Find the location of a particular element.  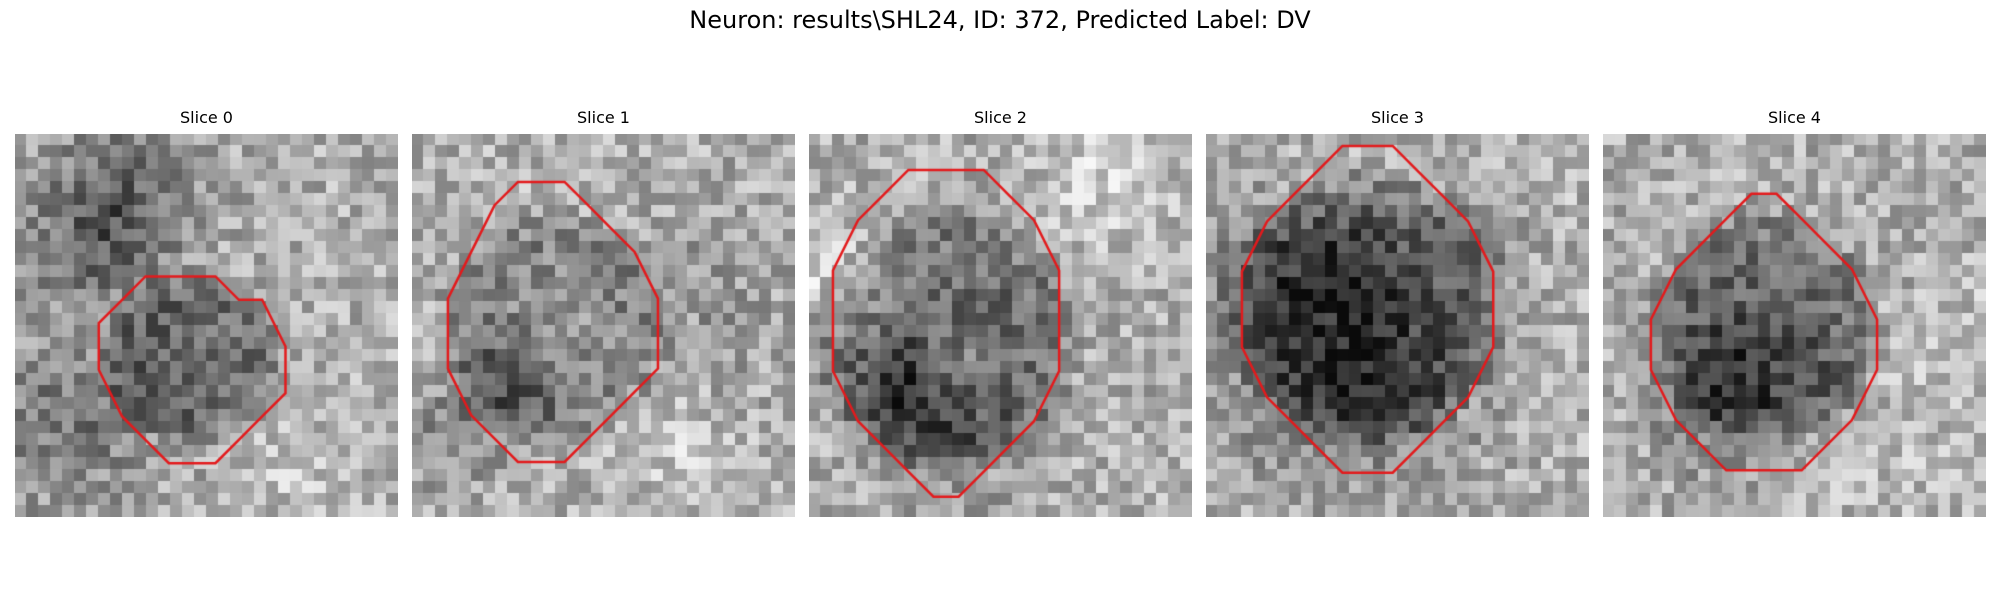

slice-panel-3: Slice 3 is located at coordinates (1397, 312).